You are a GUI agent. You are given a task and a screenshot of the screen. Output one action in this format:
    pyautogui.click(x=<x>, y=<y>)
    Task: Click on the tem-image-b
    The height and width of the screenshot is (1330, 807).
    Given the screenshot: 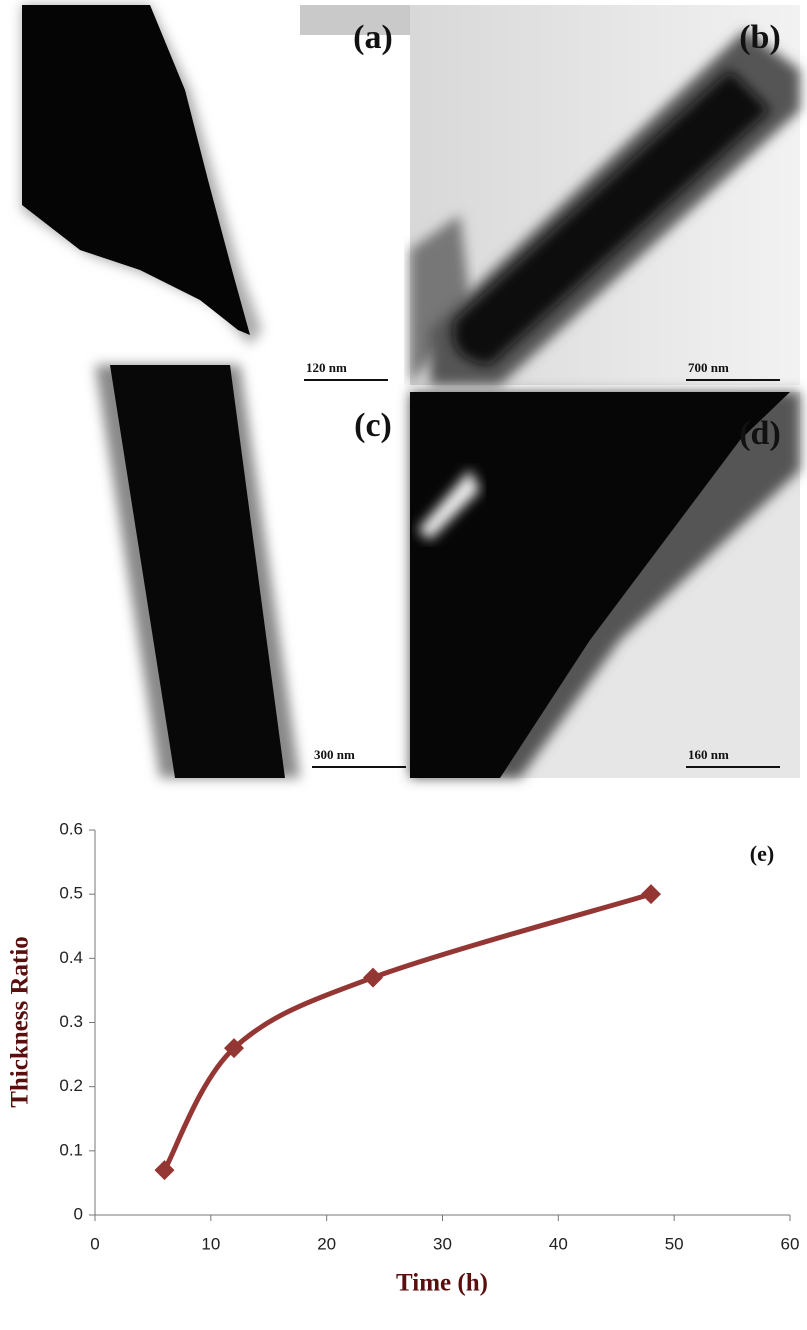 What is the action you would take?
    pyautogui.click(x=605, y=195)
    